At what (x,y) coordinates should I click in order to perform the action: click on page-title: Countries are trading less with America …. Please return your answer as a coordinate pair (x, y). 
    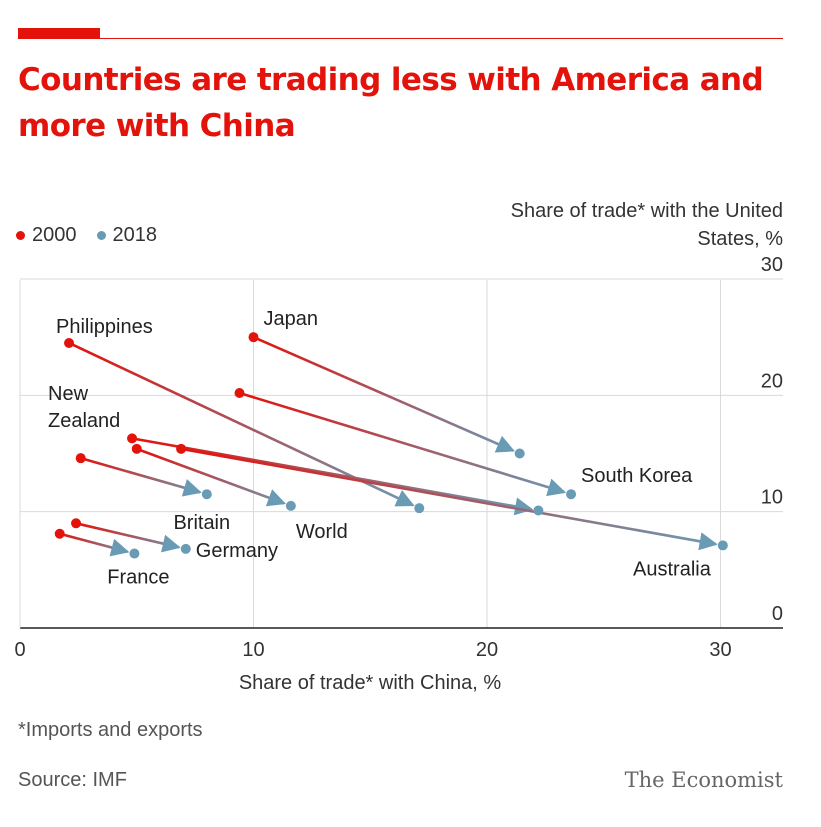
    Looking at the image, I should click on (391, 103).